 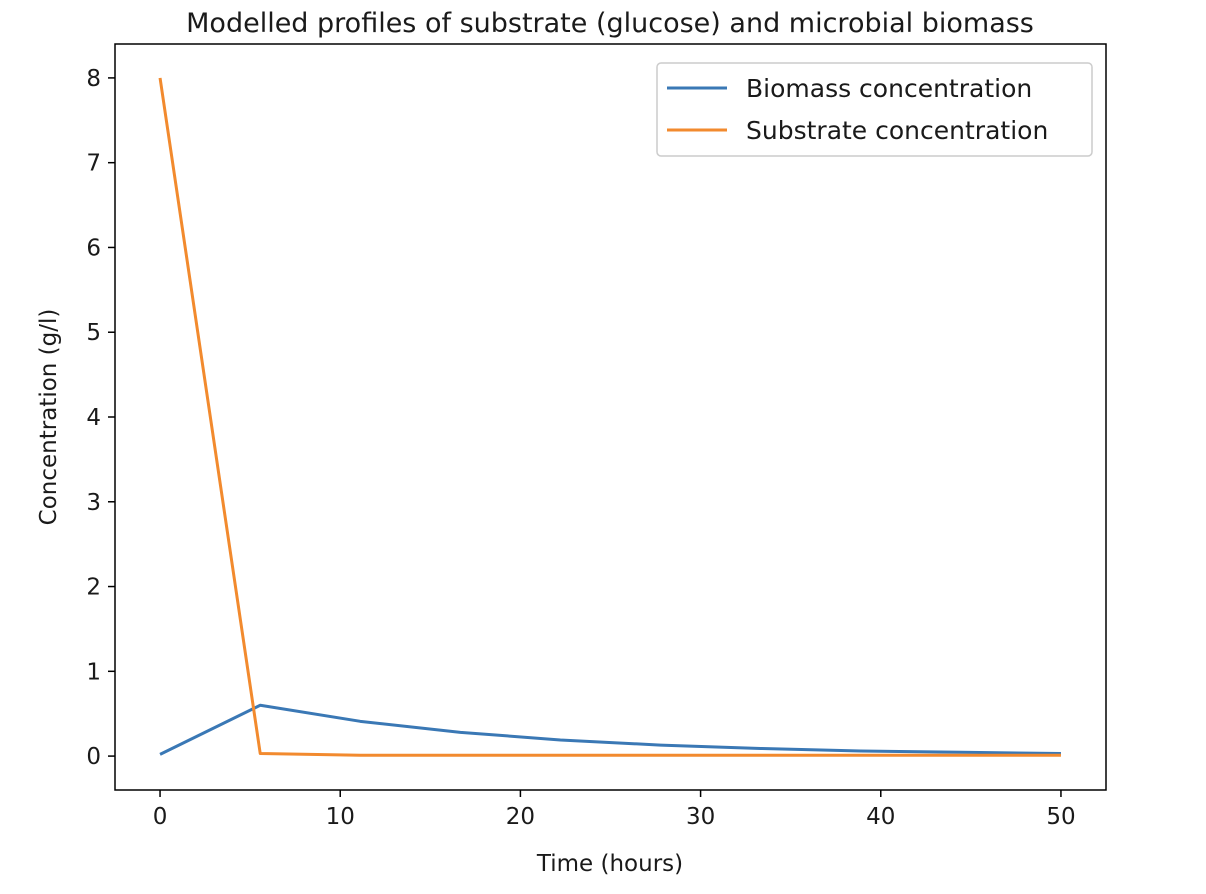 What do you see at coordinates (609, 864) in the screenshot?
I see `x-axis-label: Time (hours)` at bounding box center [609, 864].